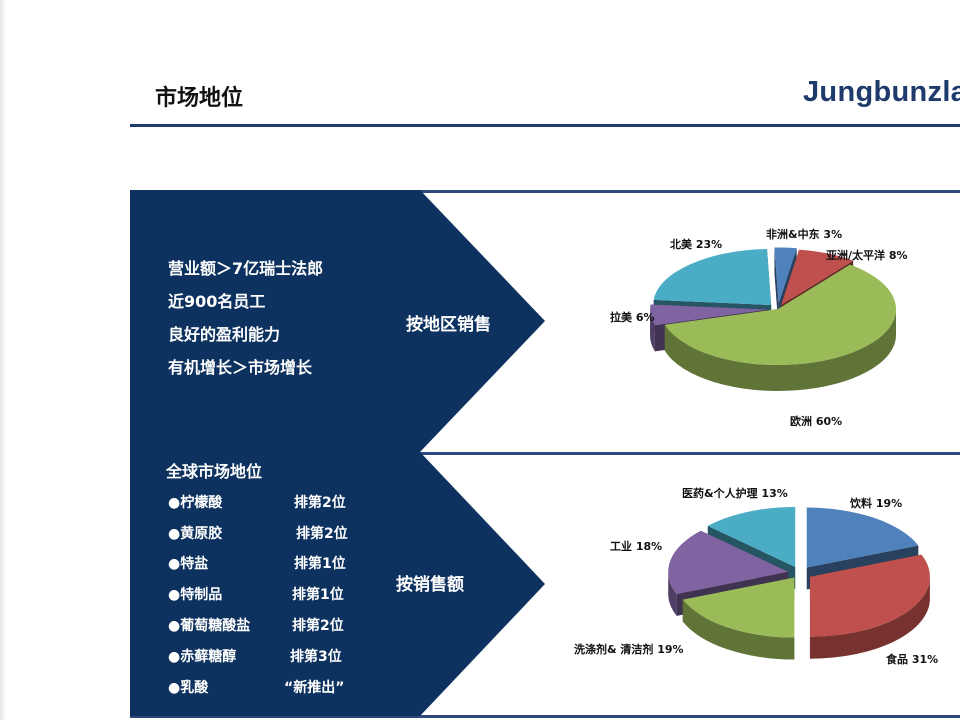  Describe the element at coordinates (314, 688) in the screenshot. I see `ranking-rank: “新推出”` at that location.